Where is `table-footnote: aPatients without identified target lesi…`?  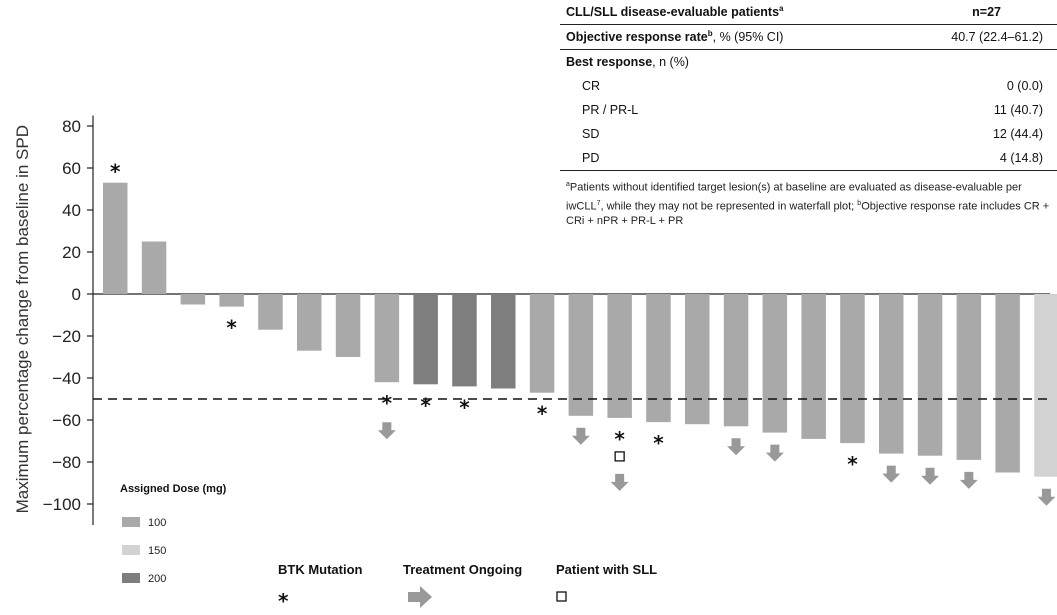 table-footnote: aPatients without identified target lesi… is located at coordinates (808, 204).